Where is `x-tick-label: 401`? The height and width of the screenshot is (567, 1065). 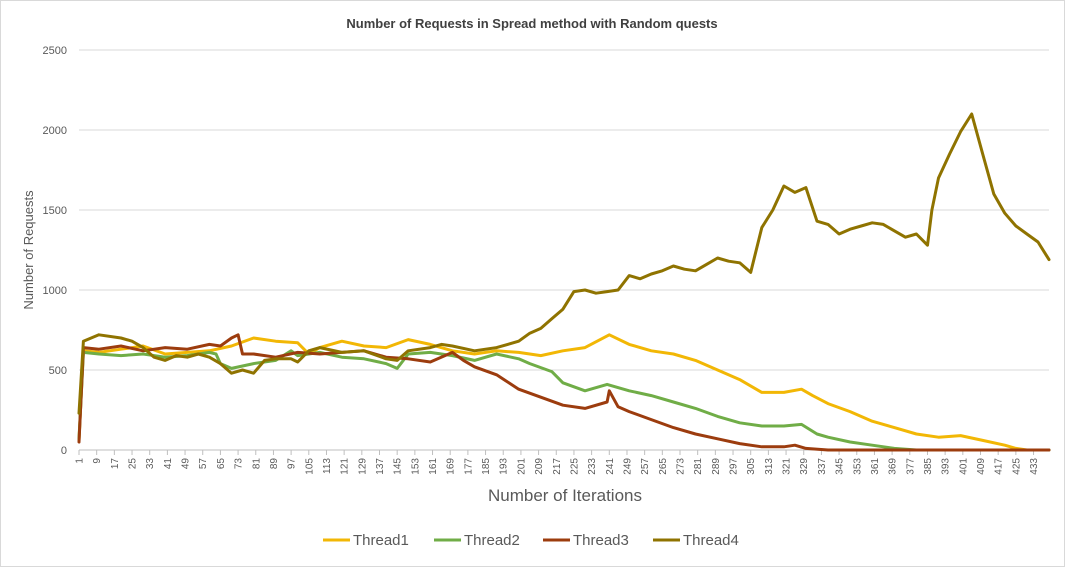
x-tick-label: 401 is located at coordinates (963, 466).